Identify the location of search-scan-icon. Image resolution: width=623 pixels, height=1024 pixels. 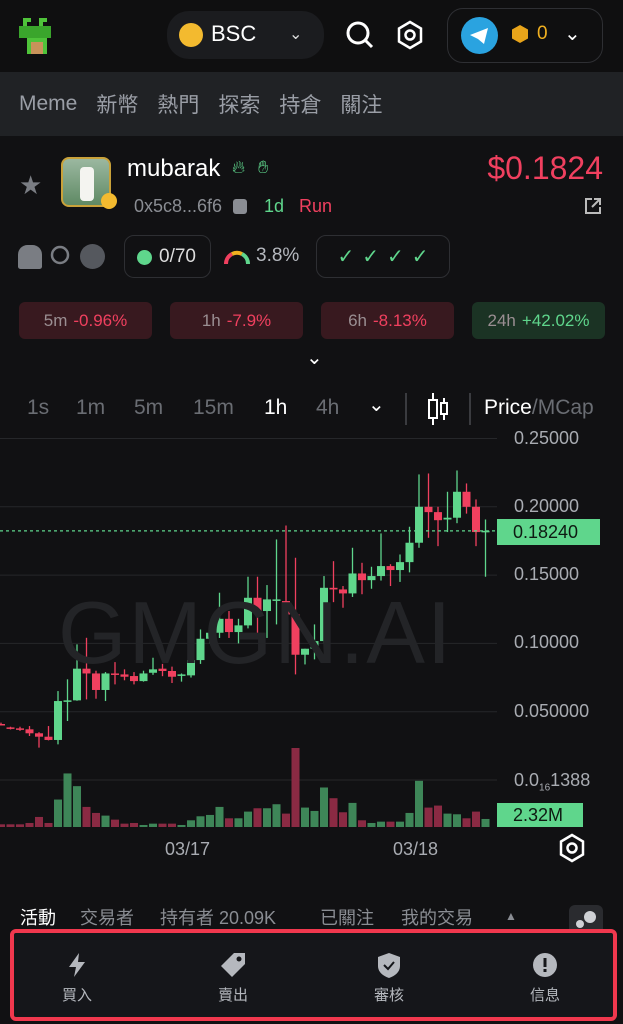
(62, 259).